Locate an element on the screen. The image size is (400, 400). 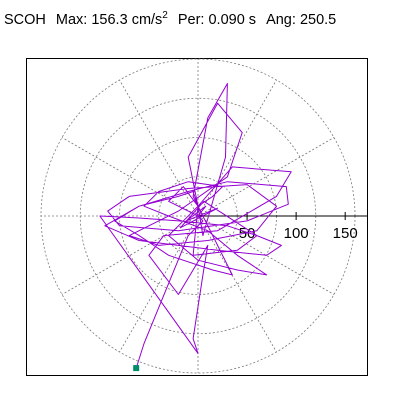
radial-tick-label-100: 100 is located at coordinates (296, 233).